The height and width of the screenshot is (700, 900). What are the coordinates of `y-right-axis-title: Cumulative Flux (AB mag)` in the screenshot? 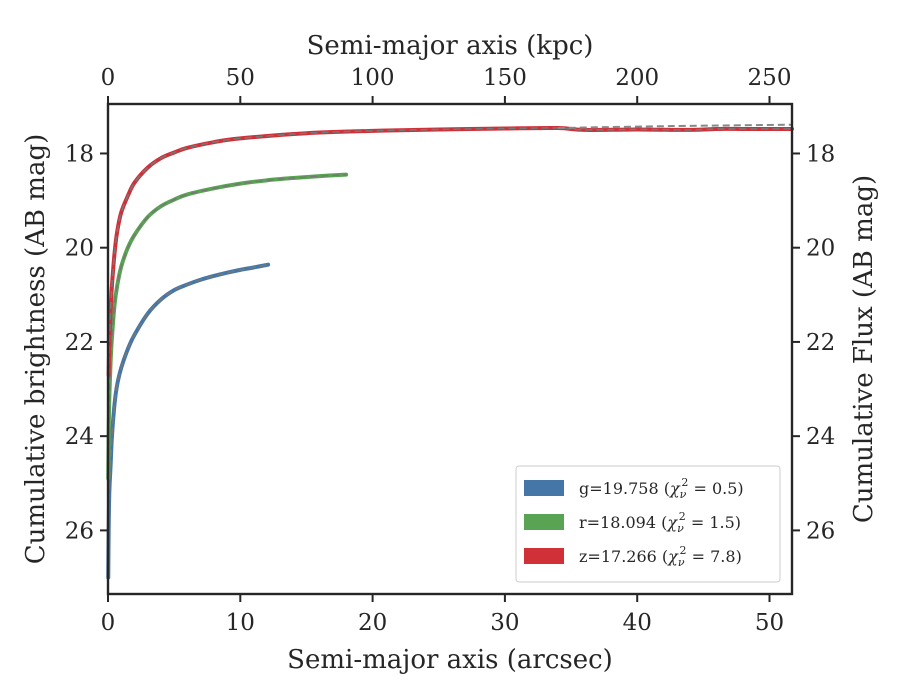 It's located at (864, 349).